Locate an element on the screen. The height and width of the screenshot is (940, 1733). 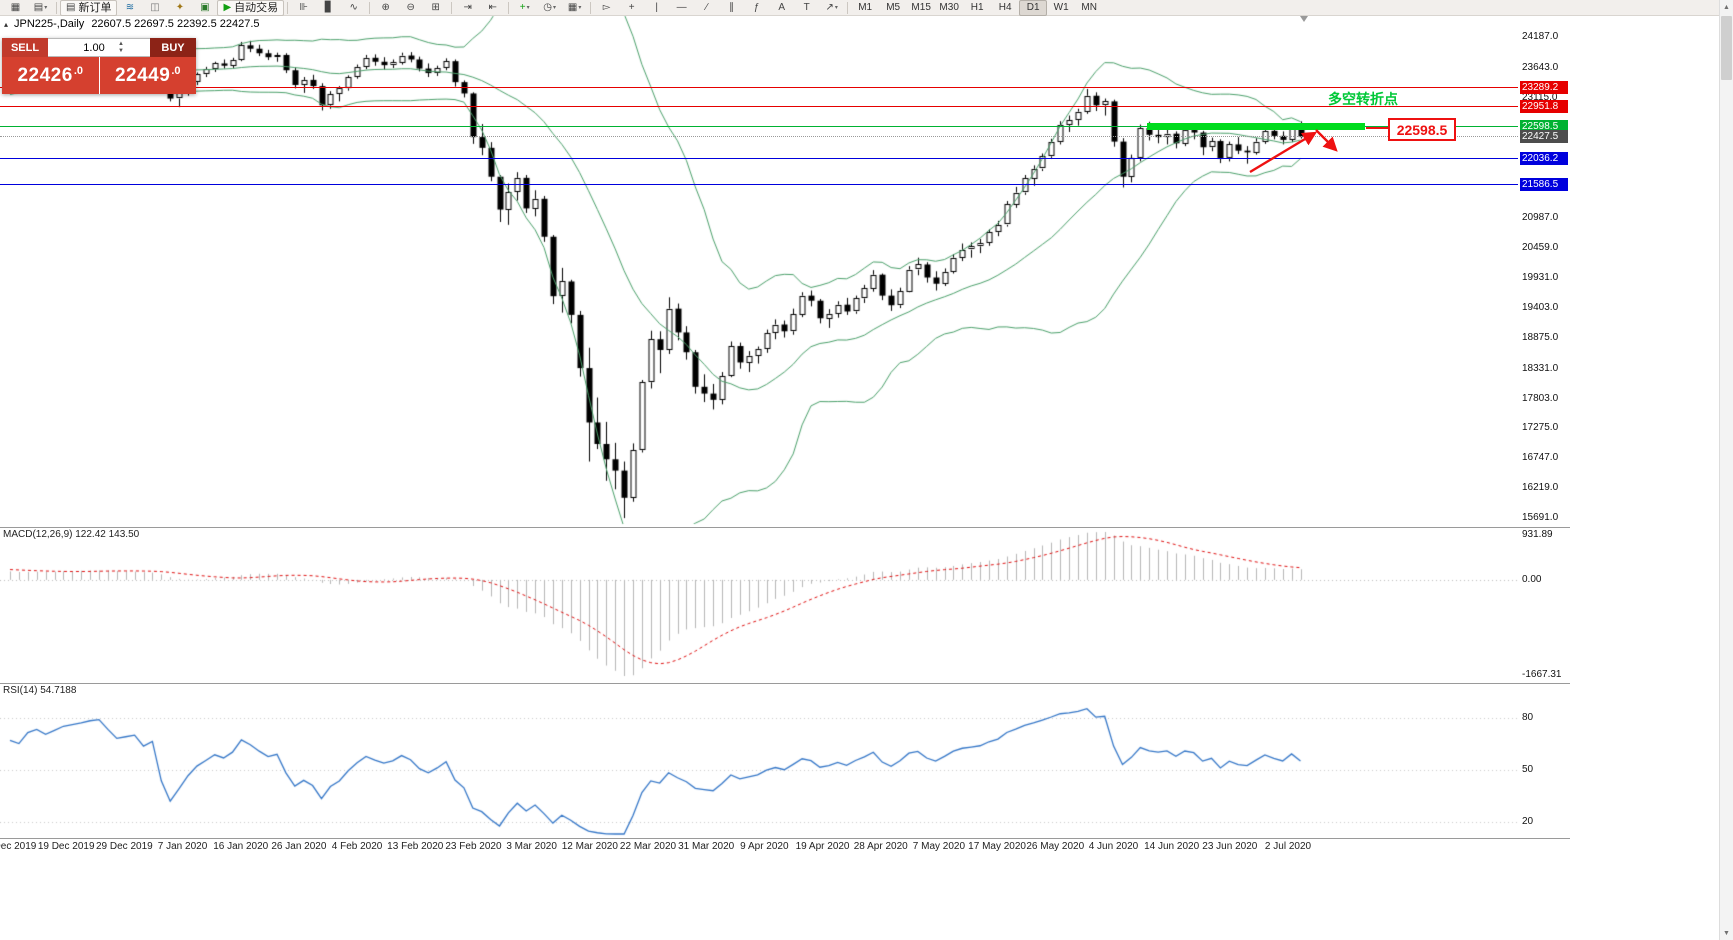
new-chart-button: ▦ is located at coordinates (15, 8).